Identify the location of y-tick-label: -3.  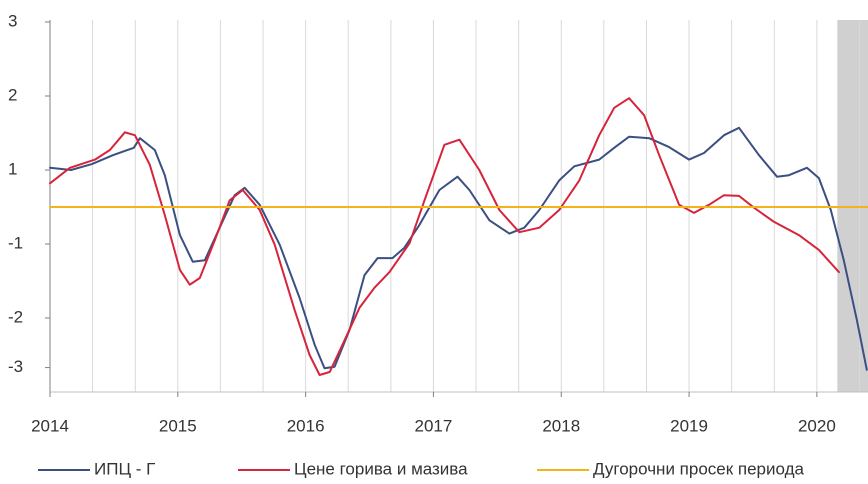
(15, 366).